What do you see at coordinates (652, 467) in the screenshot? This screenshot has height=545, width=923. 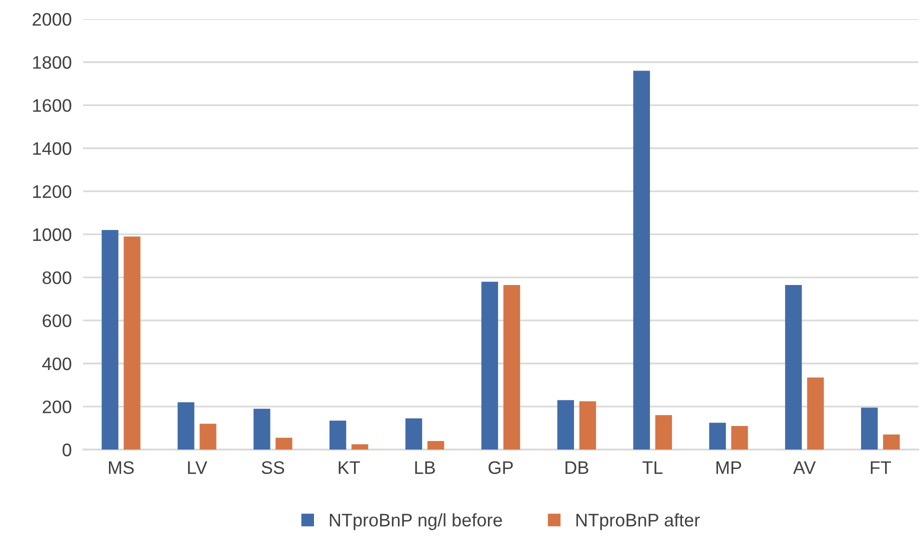 I see `x-tick-label: TL` at bounding box center [652, 467].